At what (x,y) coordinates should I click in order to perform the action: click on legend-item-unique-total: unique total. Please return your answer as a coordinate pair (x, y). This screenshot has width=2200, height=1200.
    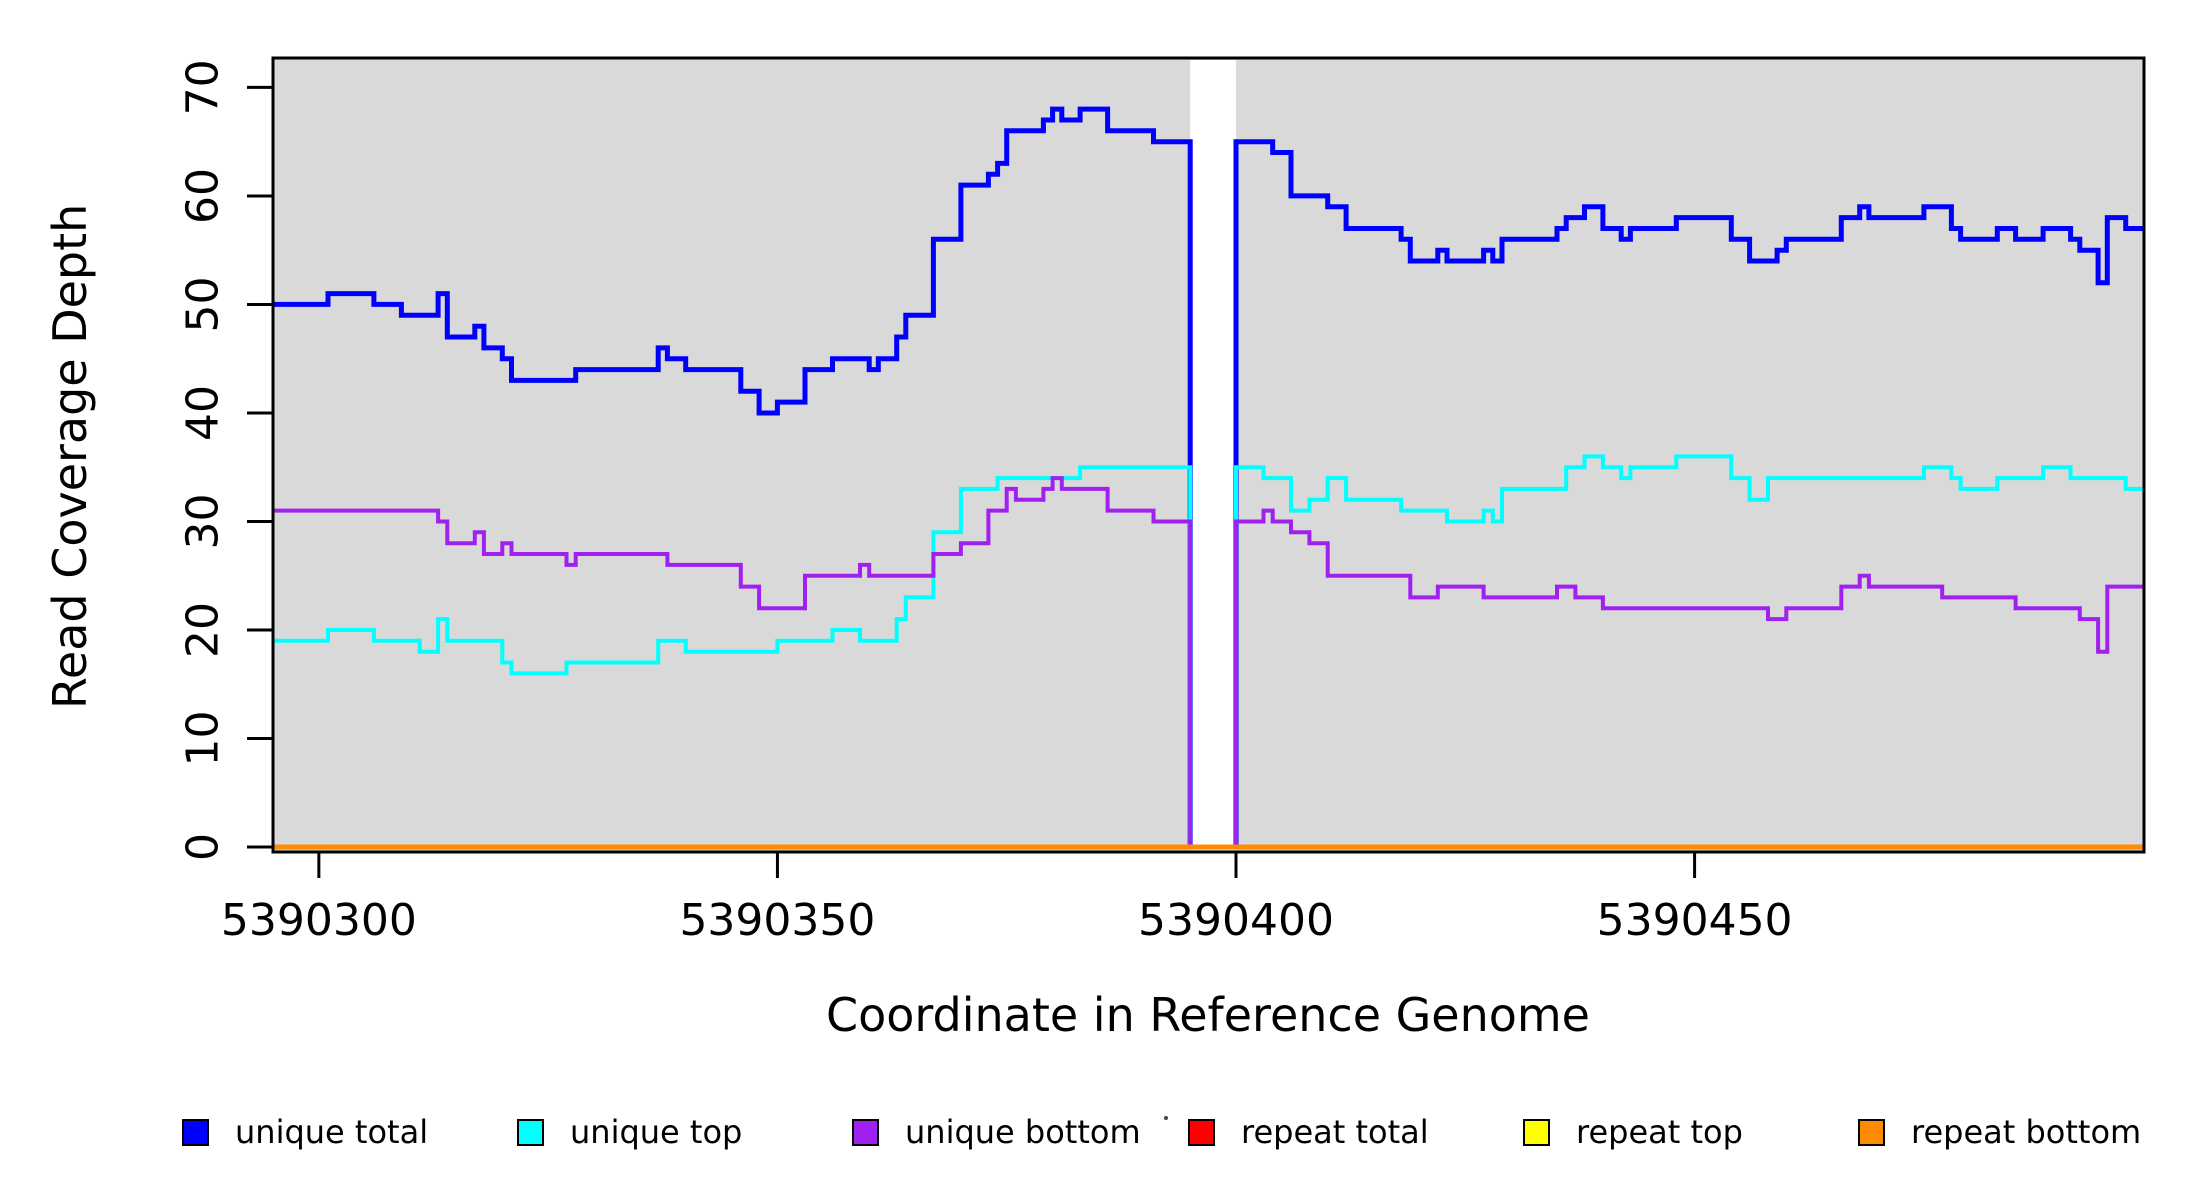
    Looking at the image, I should click on (305, 1132).